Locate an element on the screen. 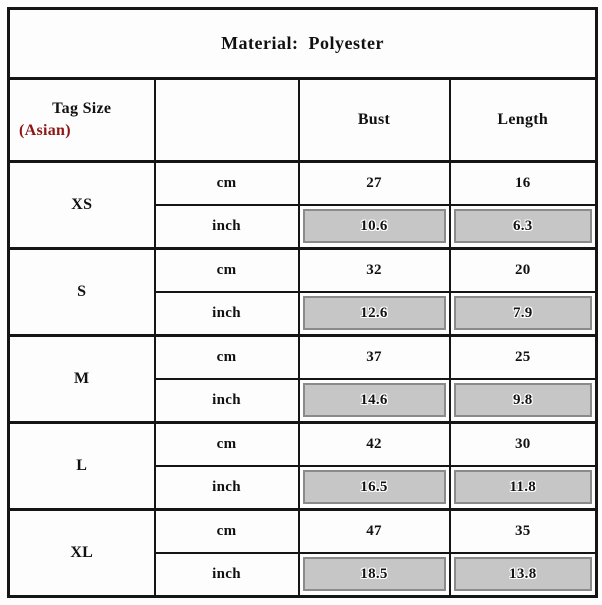 Image resolution: width=602 pixels, height=605 pixels. highlighted-value: 18.5 is located at coordinates (374, 574).